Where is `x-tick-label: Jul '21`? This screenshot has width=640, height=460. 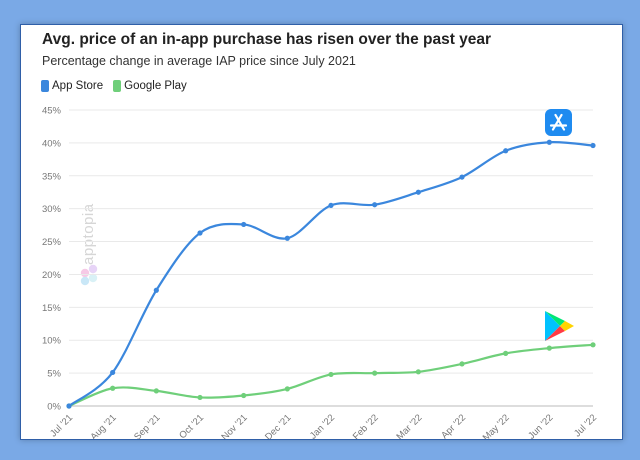
x-tick-label: Jul '21 is located at coordinates (61, 425).